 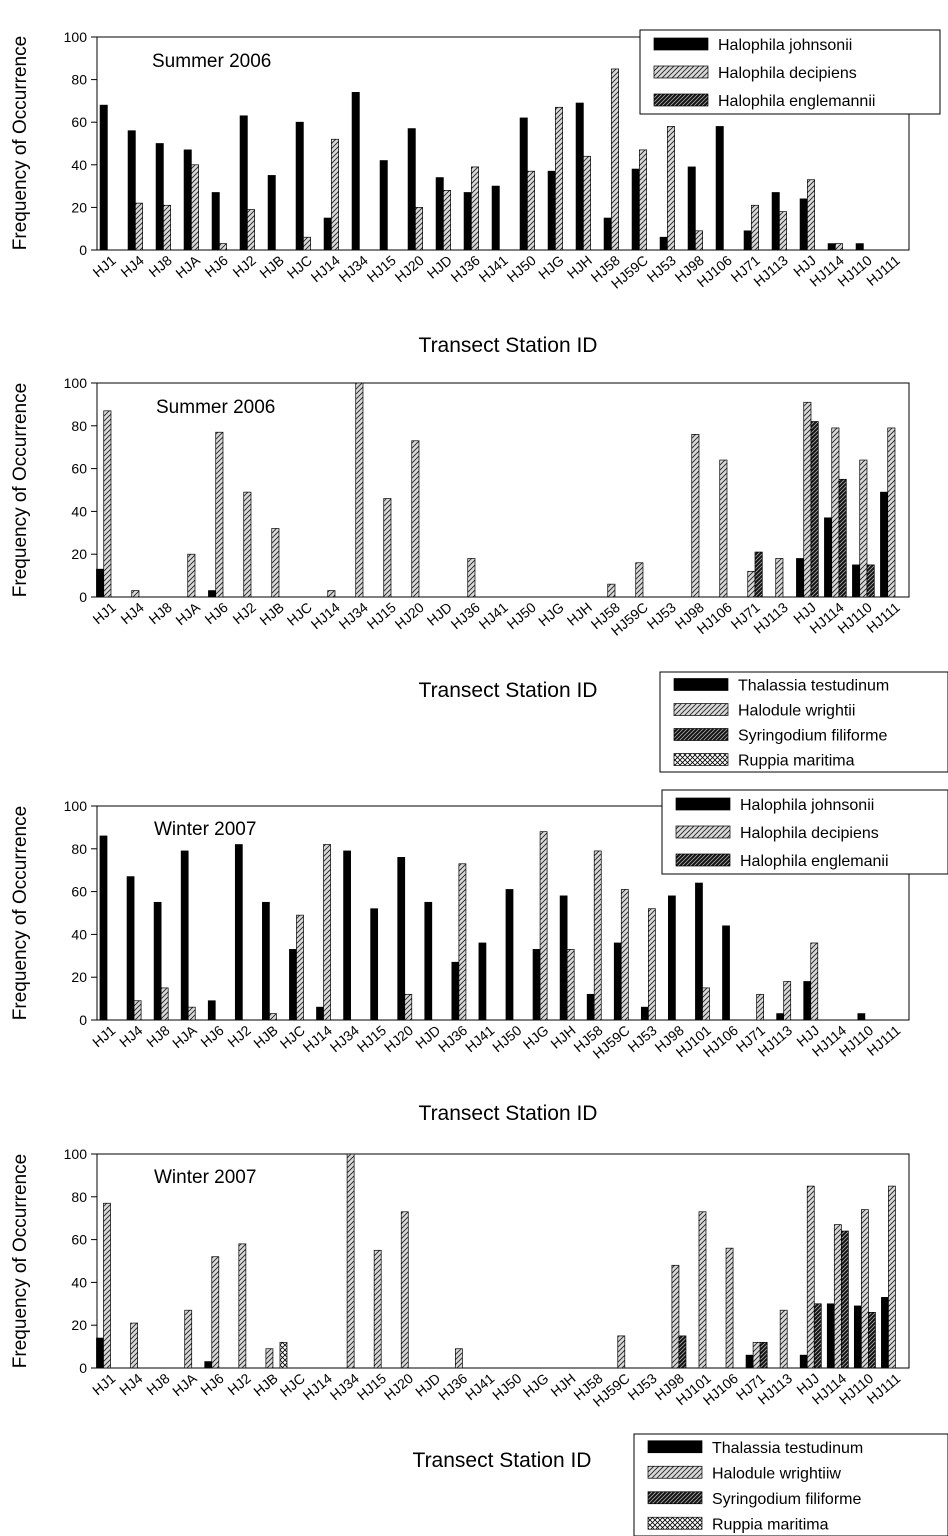 What do you see at coordinates (508, 345) in the screenshot?
I see `x-axis-label: Transect Station ID` at bounding box center [508, 345].